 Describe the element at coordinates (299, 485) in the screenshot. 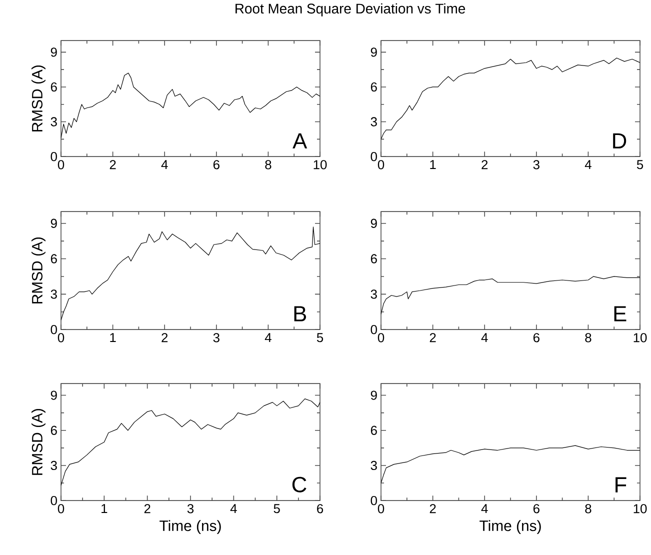

I see `annotation: C` at that location.